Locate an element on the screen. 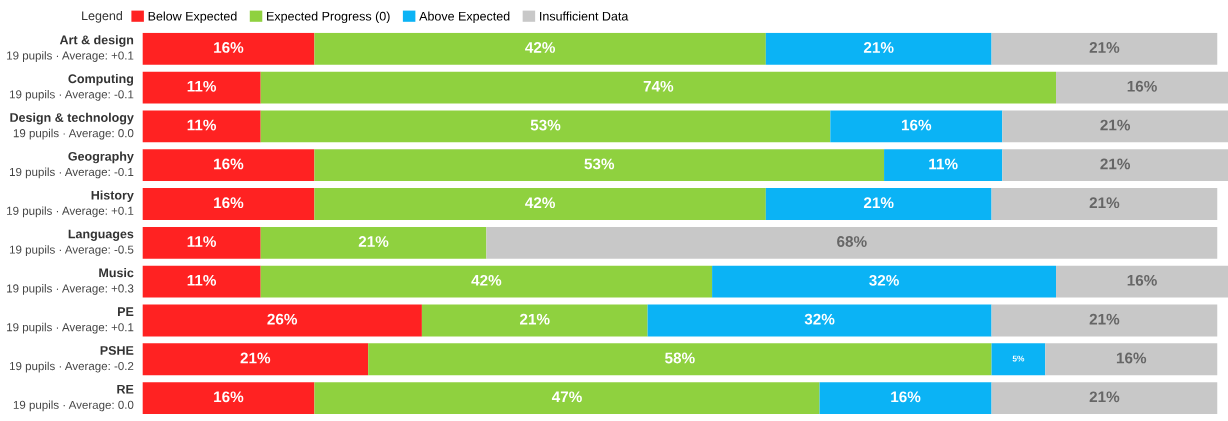  legend-label: Below Expected is located at coordinates (192, 17).